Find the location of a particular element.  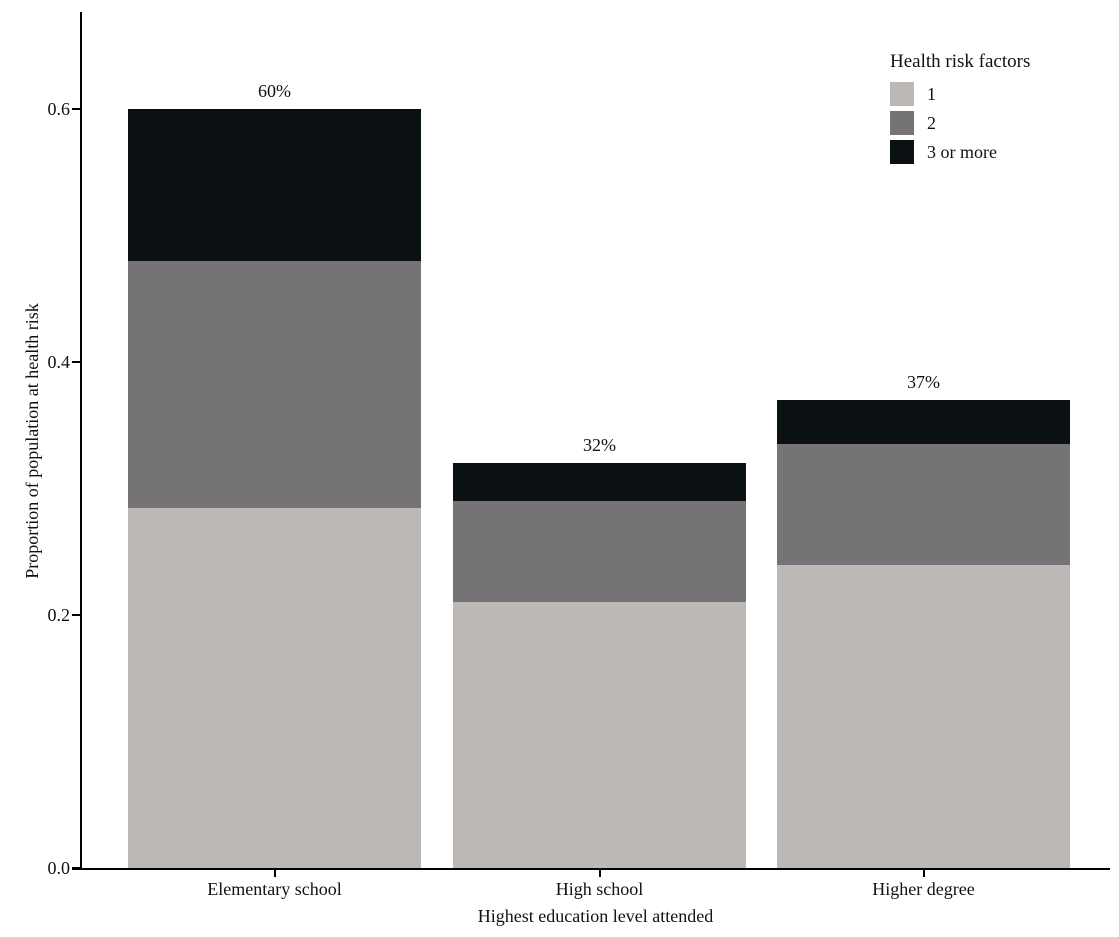

legend-item: 1 is located at coordinates (1000, 94).